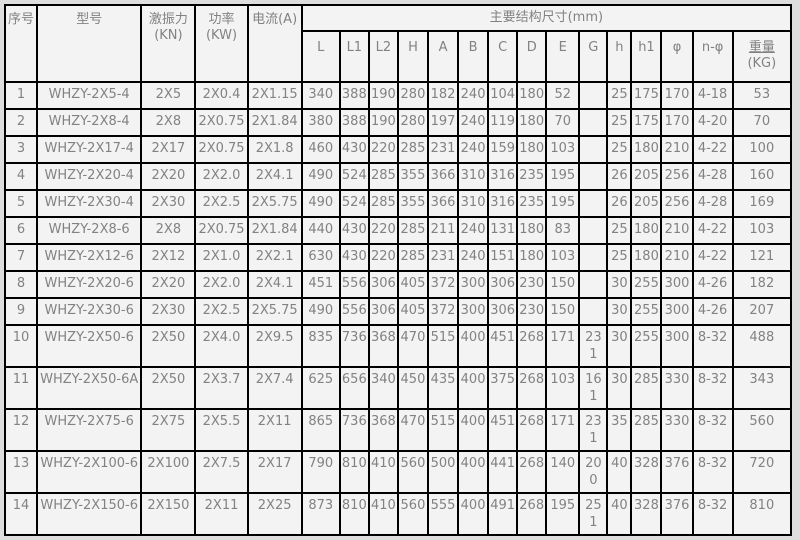 Image resolution: width=800 pixels, height=540 pixels. Describe the element at coordinates (274, 388) in the screenshot. I see `cell: 2X7.4` at that location.